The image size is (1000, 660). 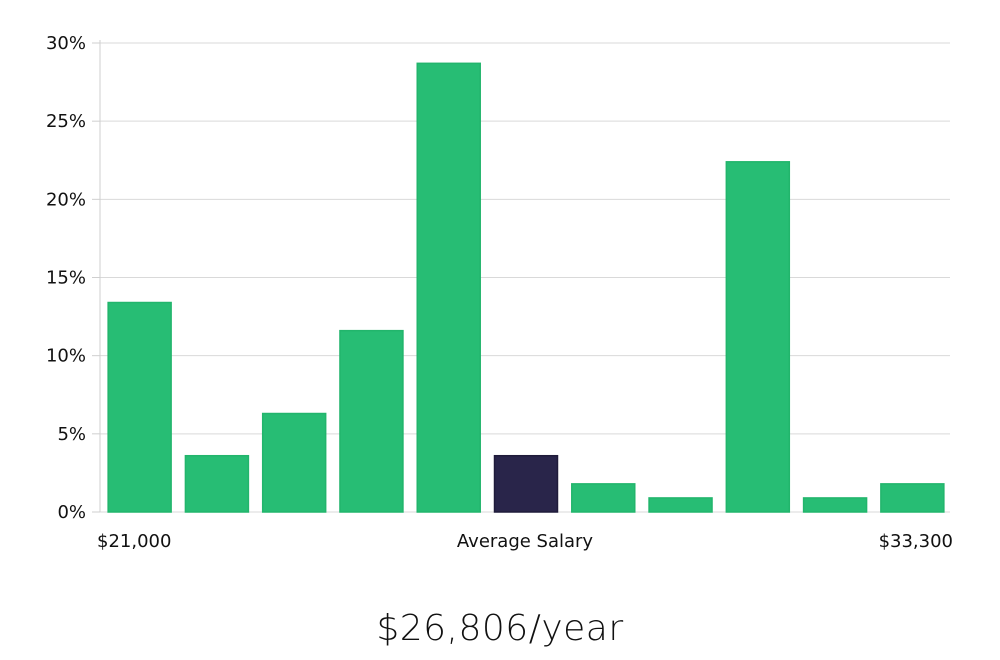 What do you see at coordinates (526, 483) in the screenshot?
I see `bar-average-salary` at bounding box center [526, 483].